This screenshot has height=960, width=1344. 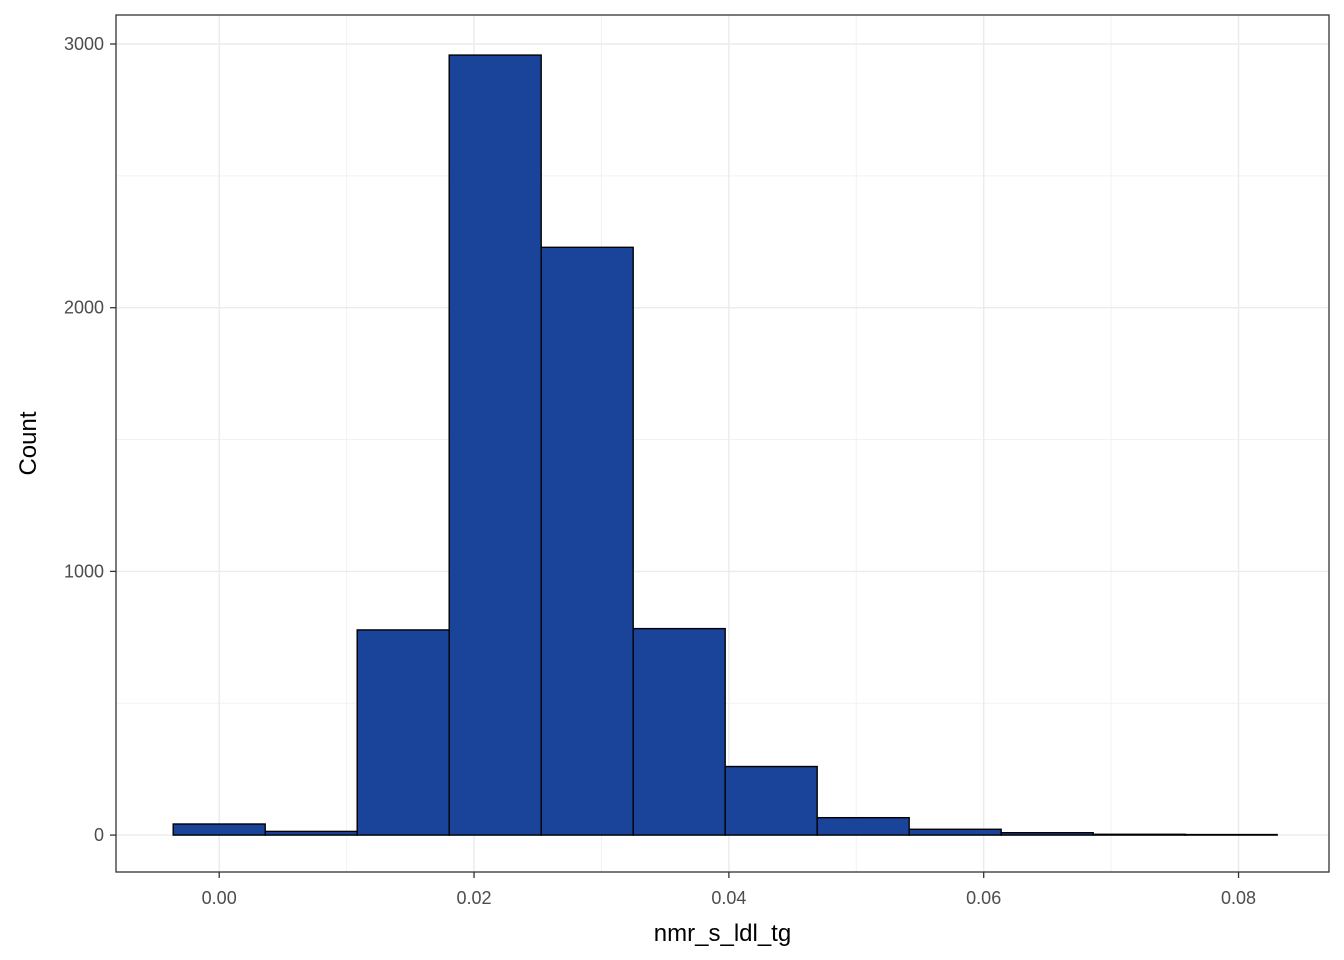 What do you see at coordinates (722, 933) in the screenshot?
I see `x-axis-title: nmr_s_ldl_tg` at bounding box center [722, 933].